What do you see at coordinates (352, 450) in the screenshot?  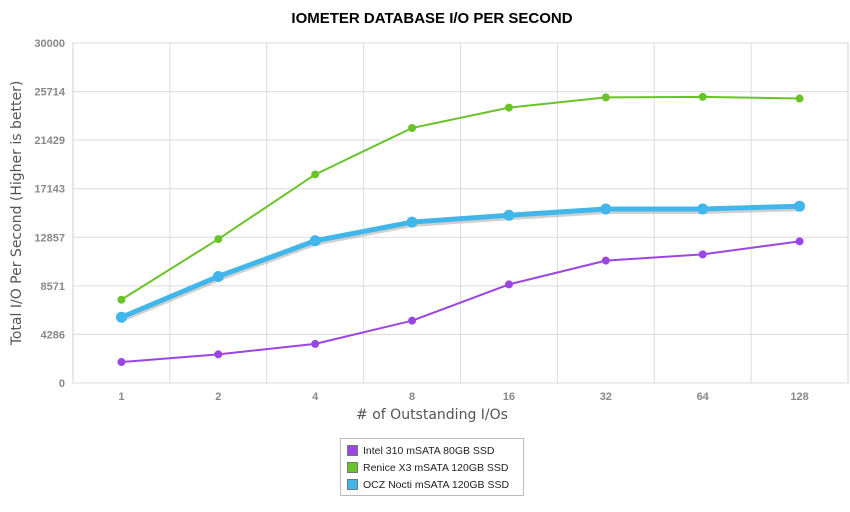 I see `legend-swatch-intel` at bounding box center [352, 450].